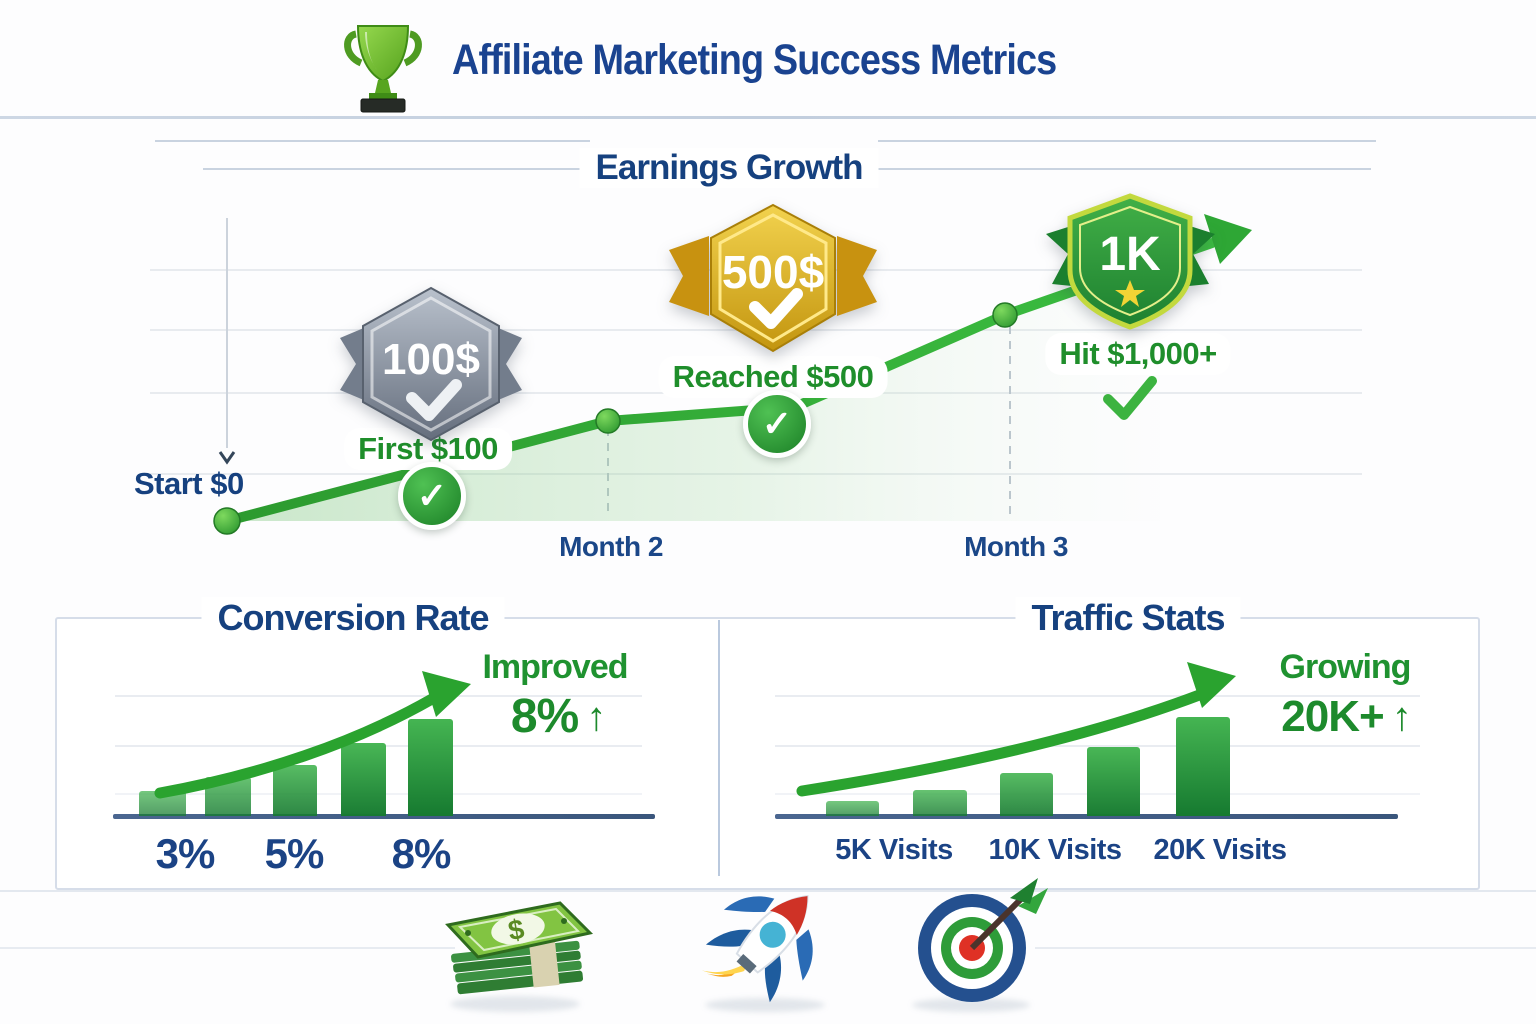 Image resolution: width=1536 pixels, height=1024 pixels. I want to click on badge-500-text: 500$, so click(773, 272).